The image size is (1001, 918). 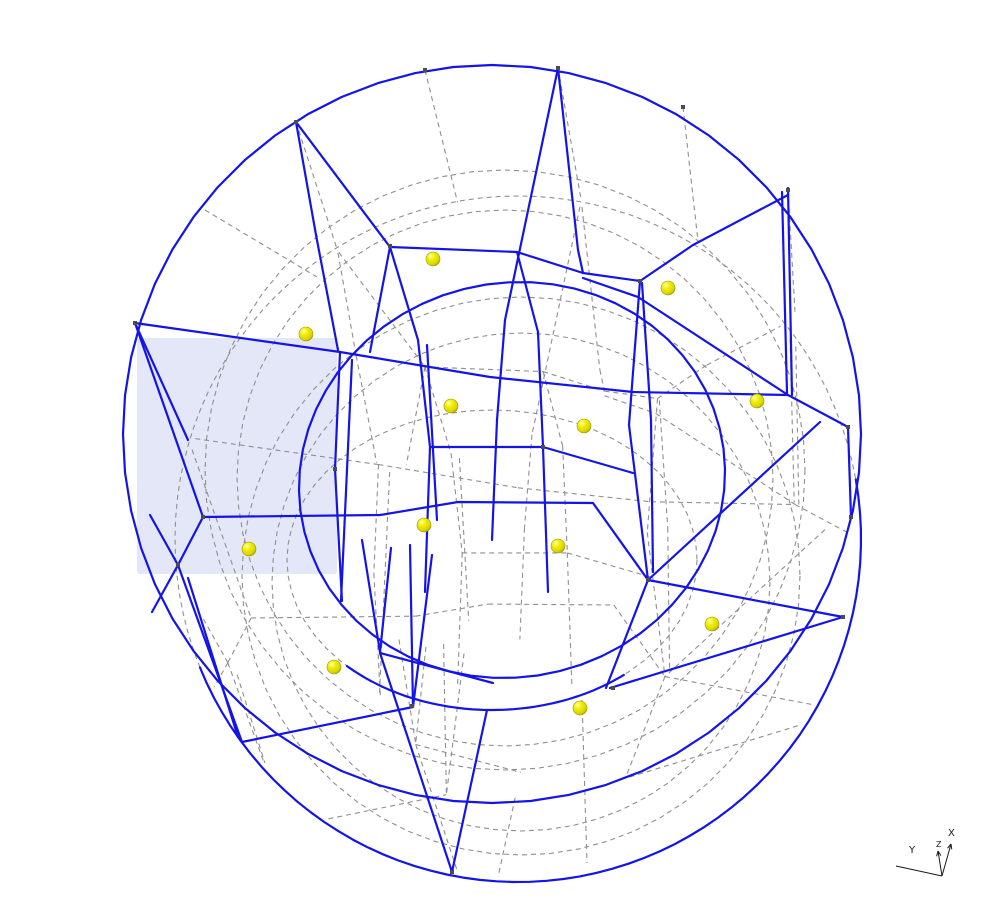 I want to click on axis-line-x, so click(x=946, y=860).